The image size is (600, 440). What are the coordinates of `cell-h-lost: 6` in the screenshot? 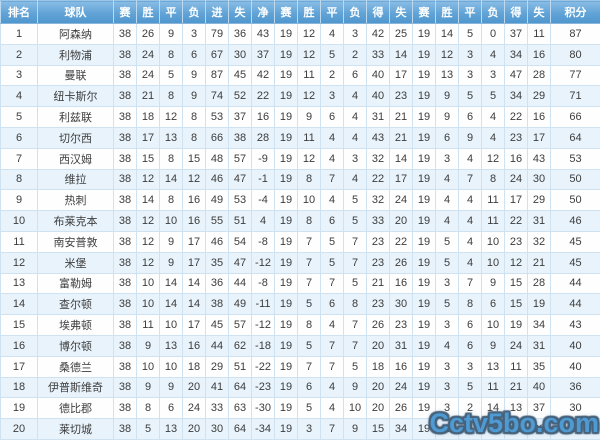 It's located at (355, 75).